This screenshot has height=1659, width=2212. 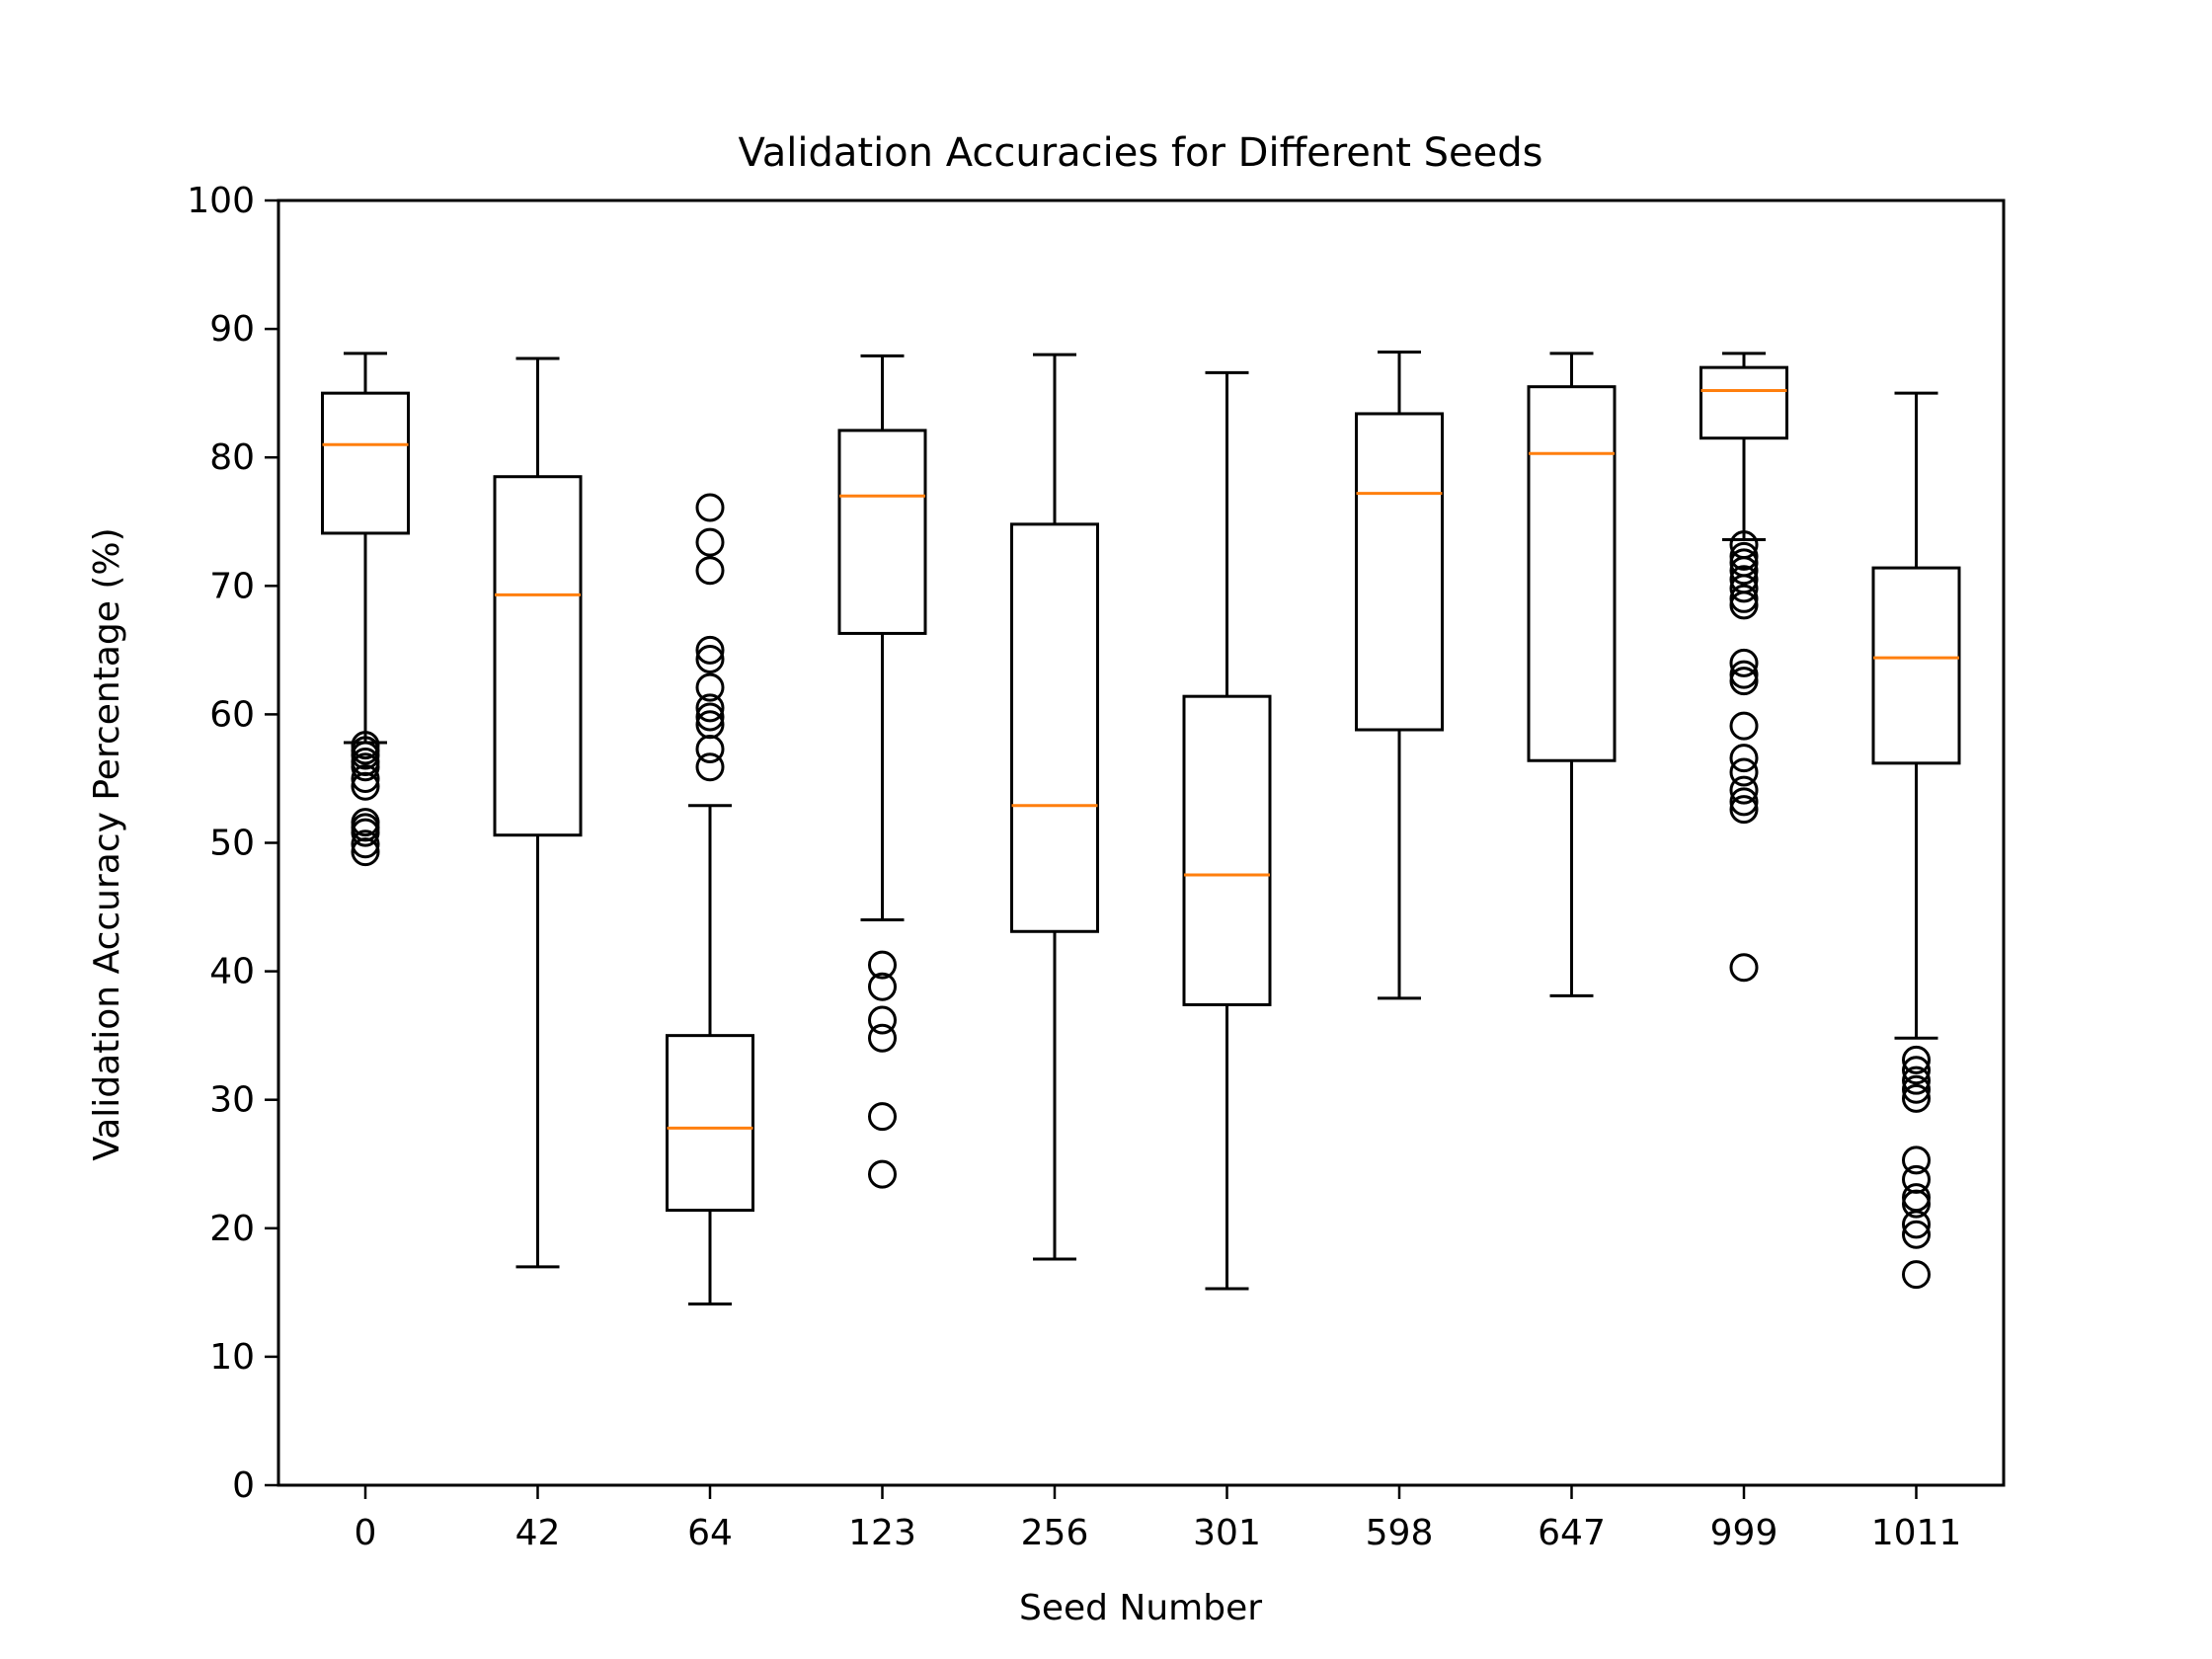 I want to click on y-tick-label: 100, so click(x=221, y=201).